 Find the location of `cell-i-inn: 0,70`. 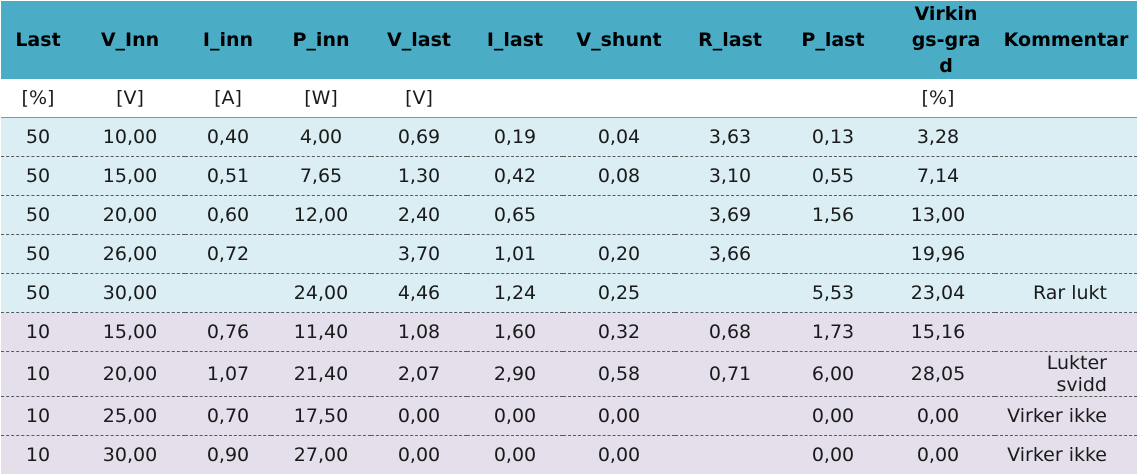

cell-i-inn: 0,70 is located at coordinates (228, 416).